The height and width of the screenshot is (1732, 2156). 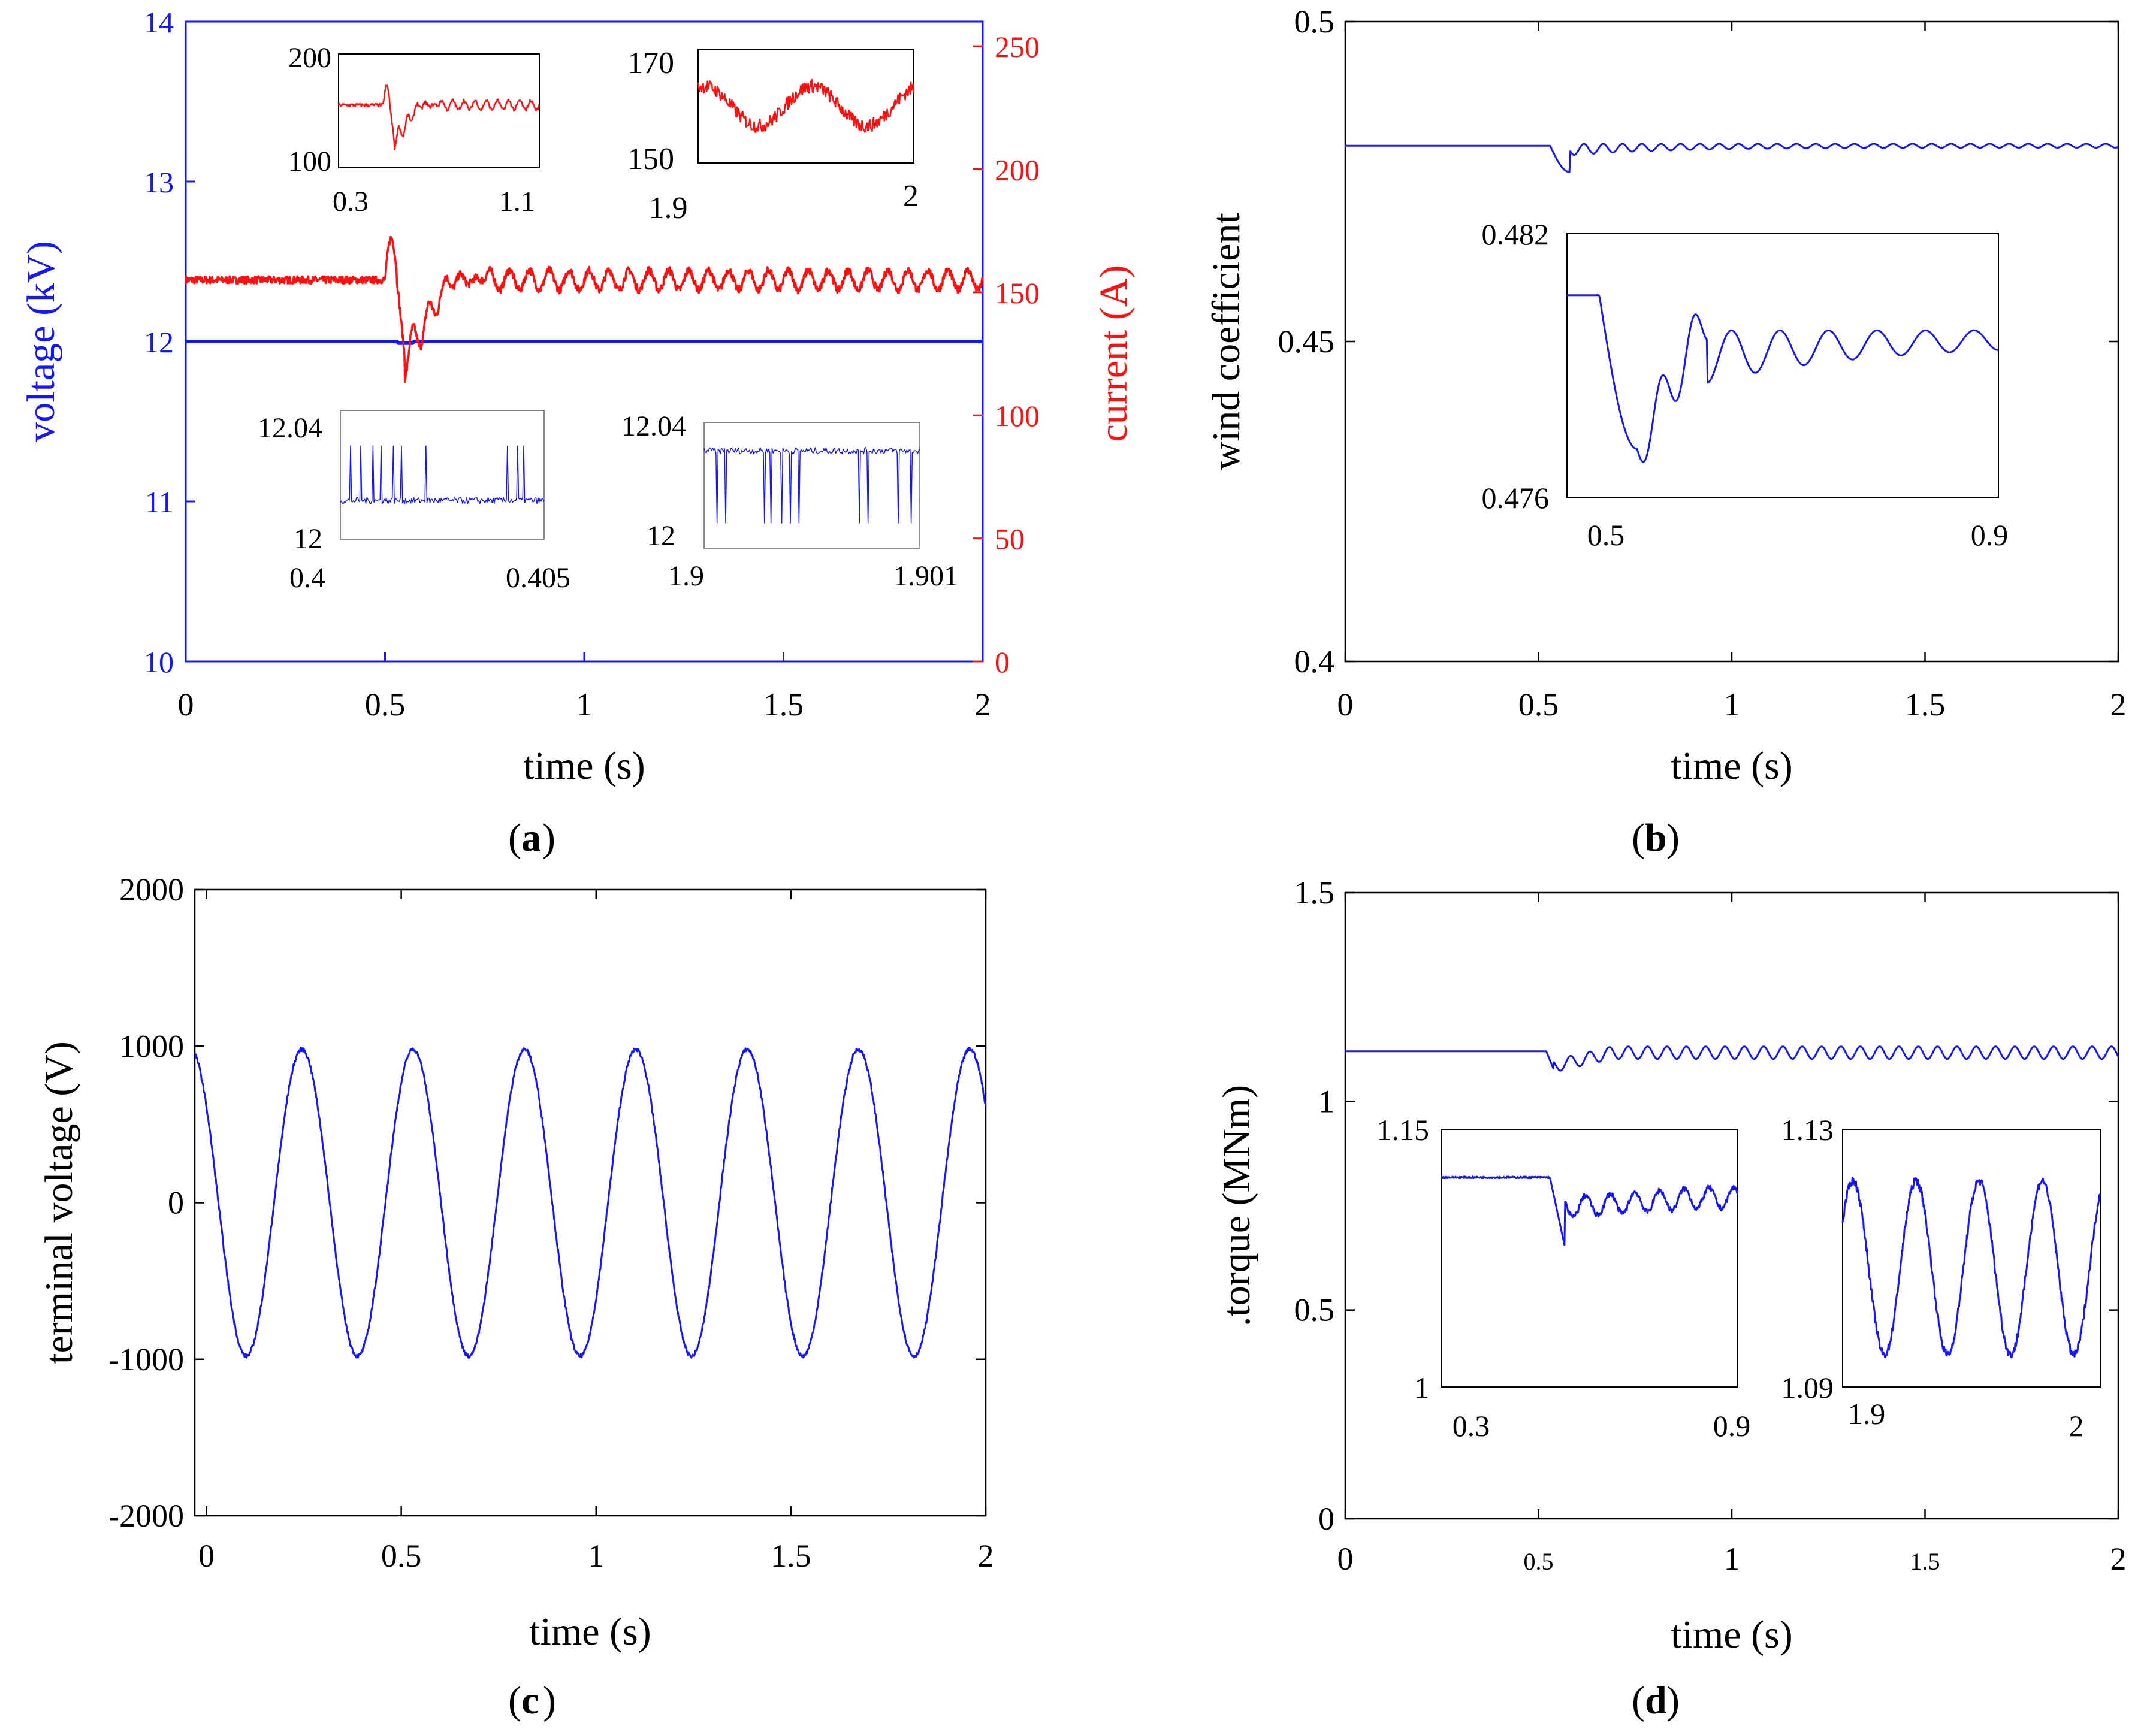 I want to click on plot-d-ylabel: .torque (MNm), so click(x=1236, y=1205).